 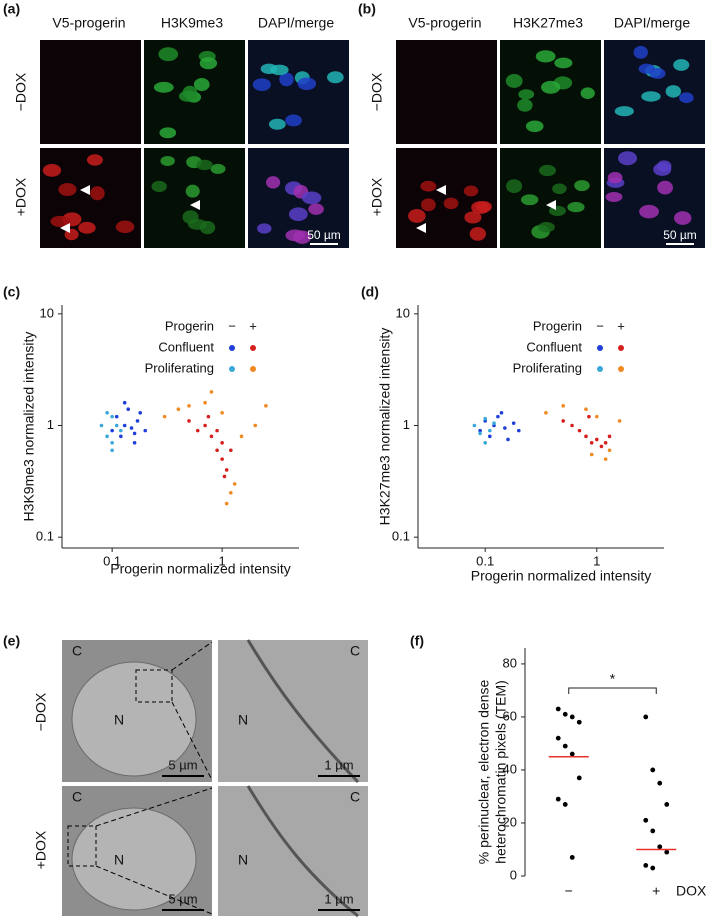 I want to click on x-tick-label: 1, so click(x=222, y=560).